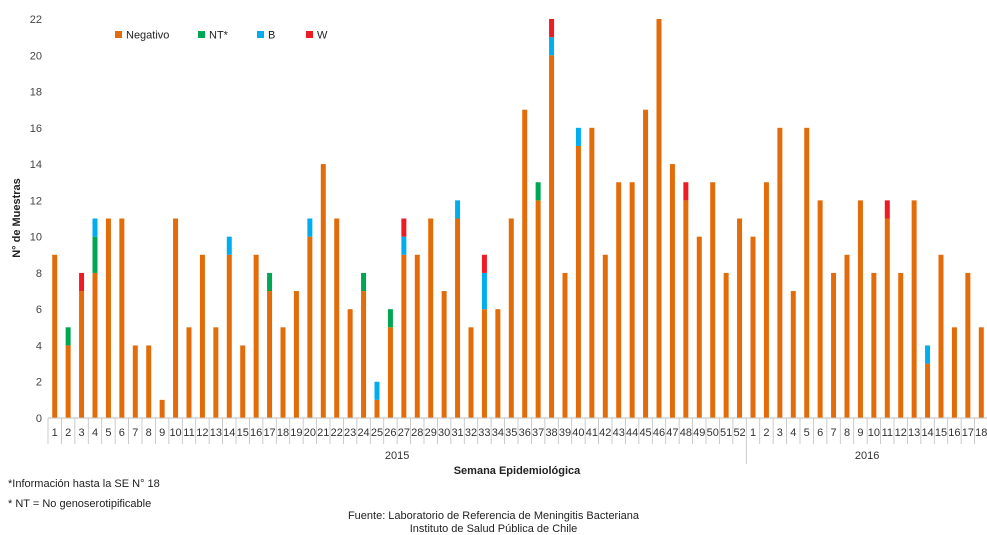 This screenshot has width=987, height=535. What do you see at coordinates (645, 433) in the screenshot?
I see `x-tick-label: 45` at bounding box center [645, 433].